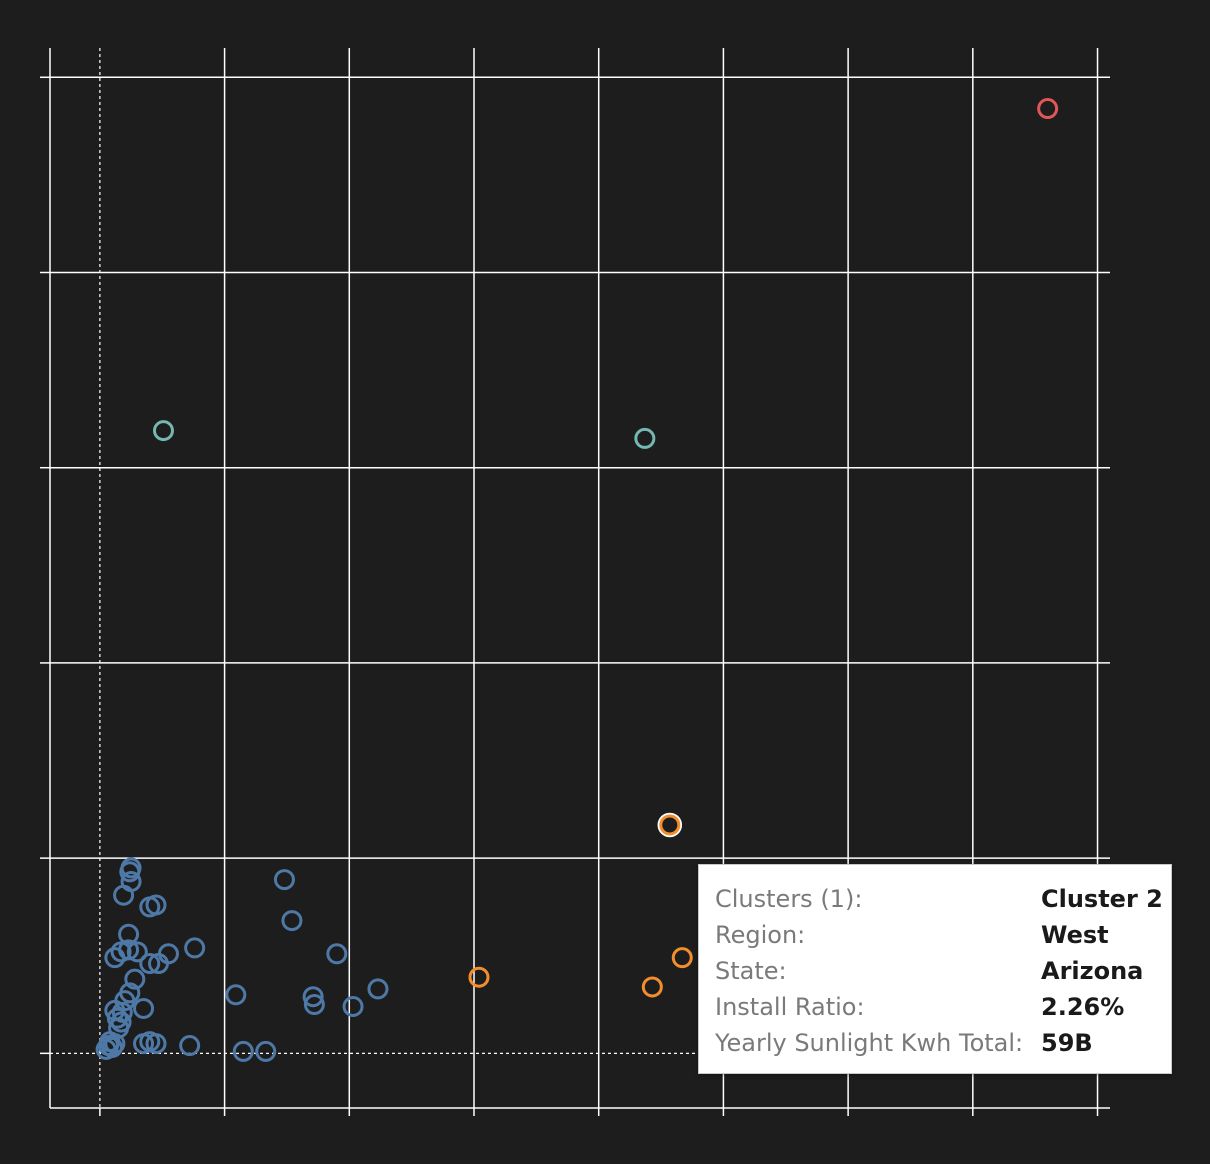  What do you see at coordinates (939, 899) in the screenshot?
I see `tooltip-row-cluster: Clusters (1): Cluster 2` at bounding box center [939, 899].